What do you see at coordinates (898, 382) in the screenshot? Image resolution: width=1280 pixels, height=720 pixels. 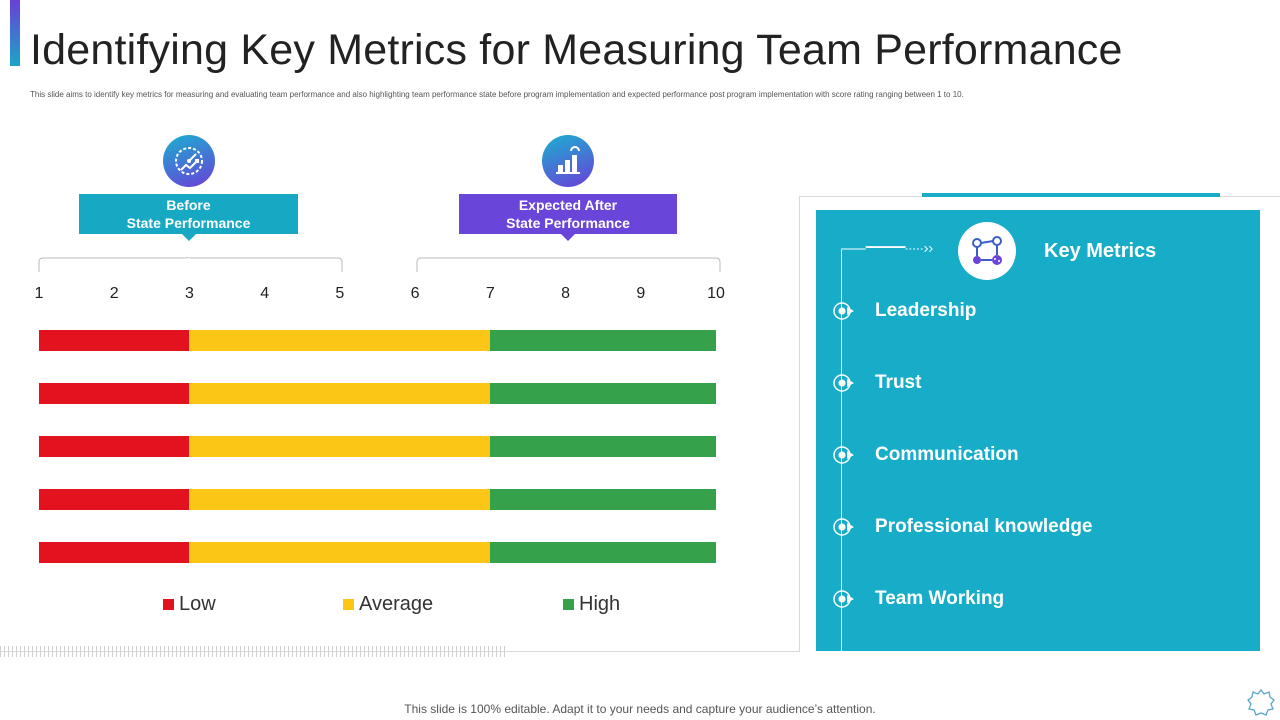 I see `metric-label: Trust` at bounding box center [898, 382].